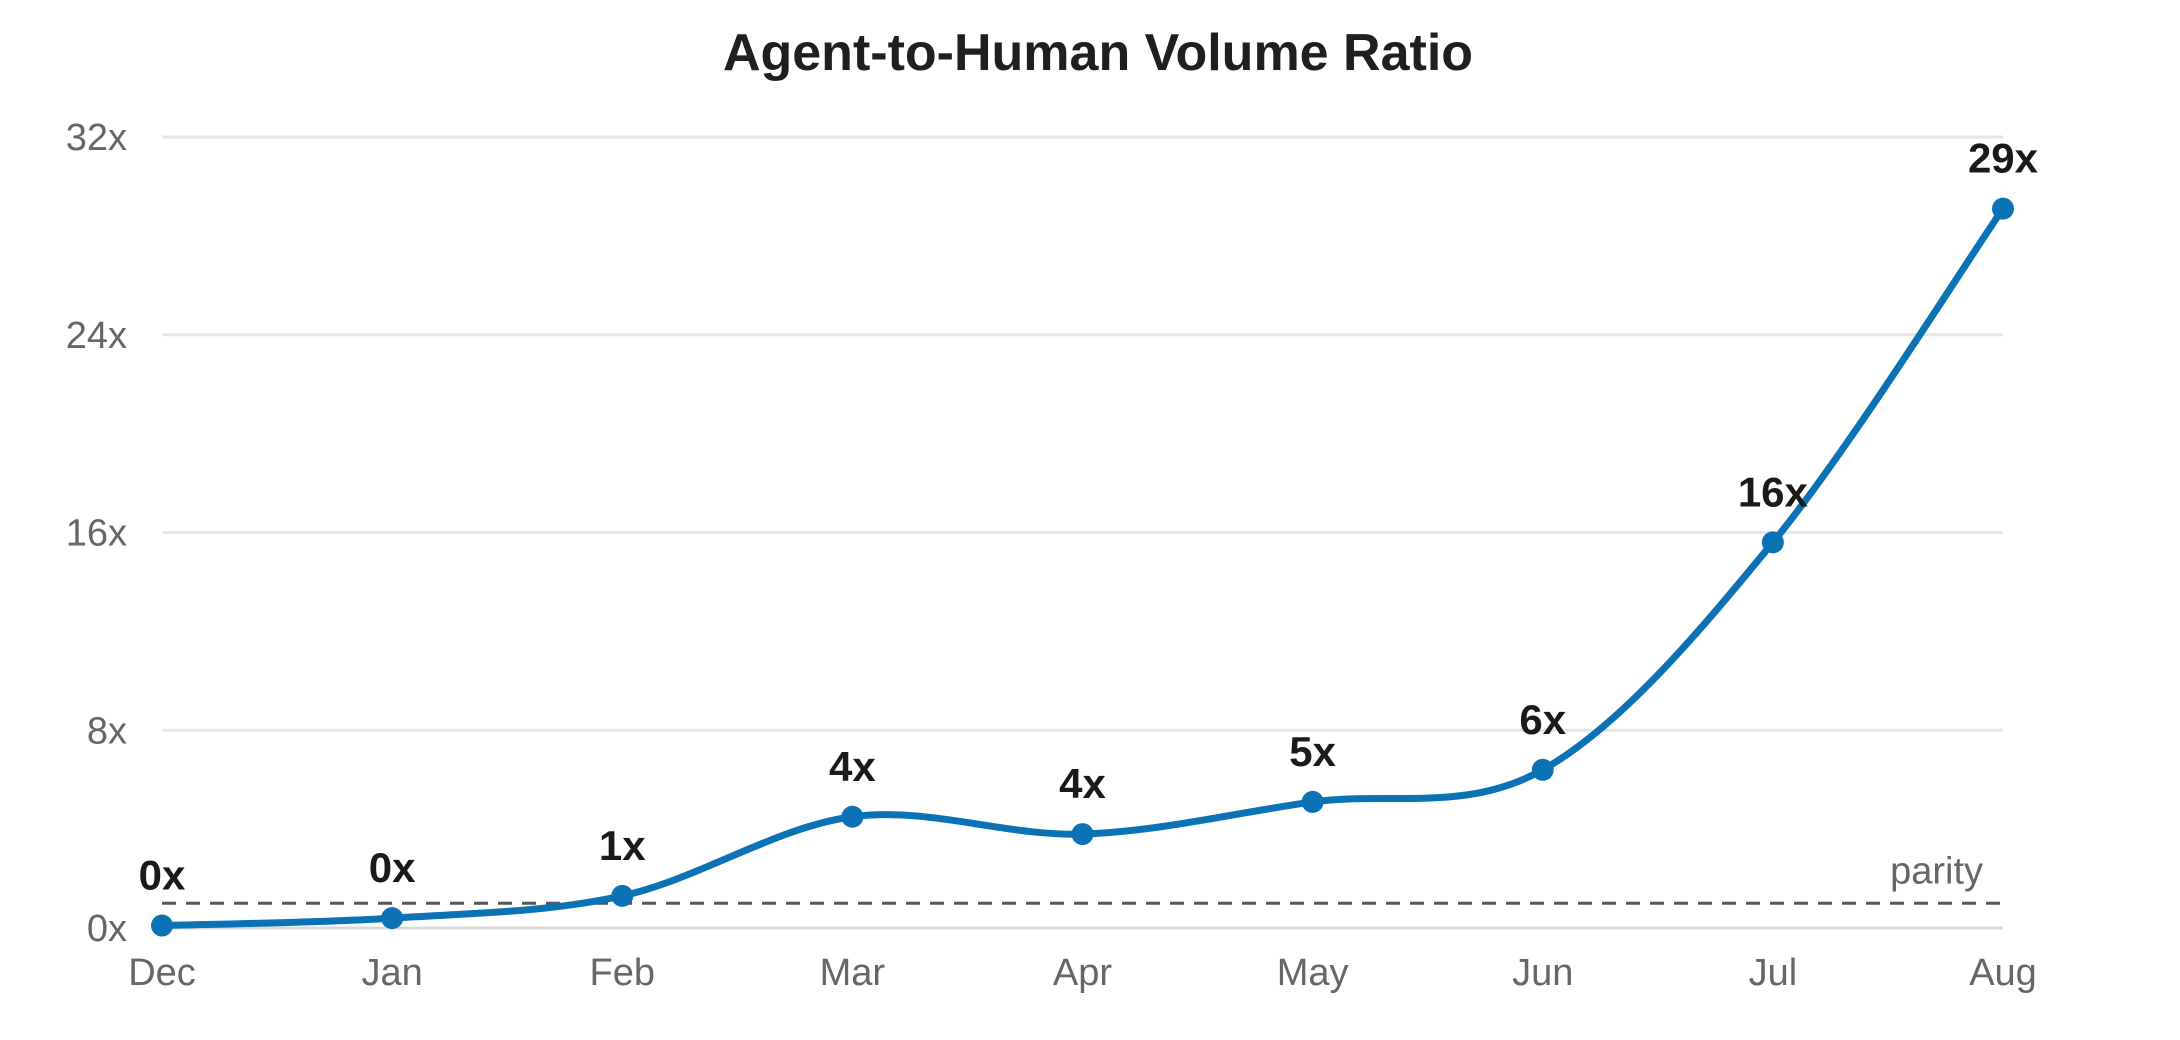 The image size is (2180, 1040). I want to click on y-tick-label: 32x, so click(96, 138).